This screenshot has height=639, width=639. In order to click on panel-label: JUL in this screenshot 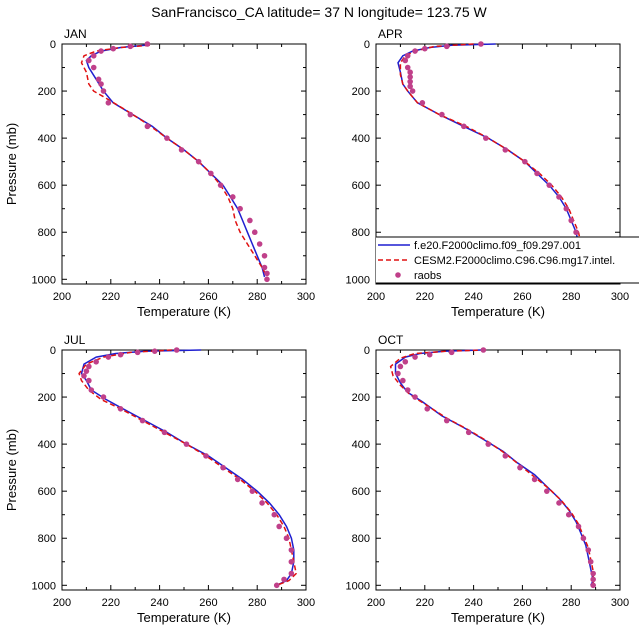, I will do `click(75, 340)`.